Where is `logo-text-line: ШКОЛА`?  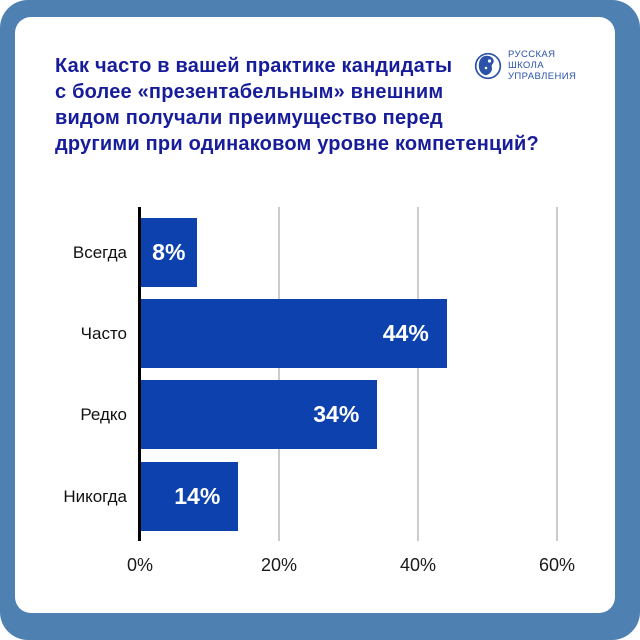 logo-text-line: ШКОЛА is located at coordinates (526, 65).